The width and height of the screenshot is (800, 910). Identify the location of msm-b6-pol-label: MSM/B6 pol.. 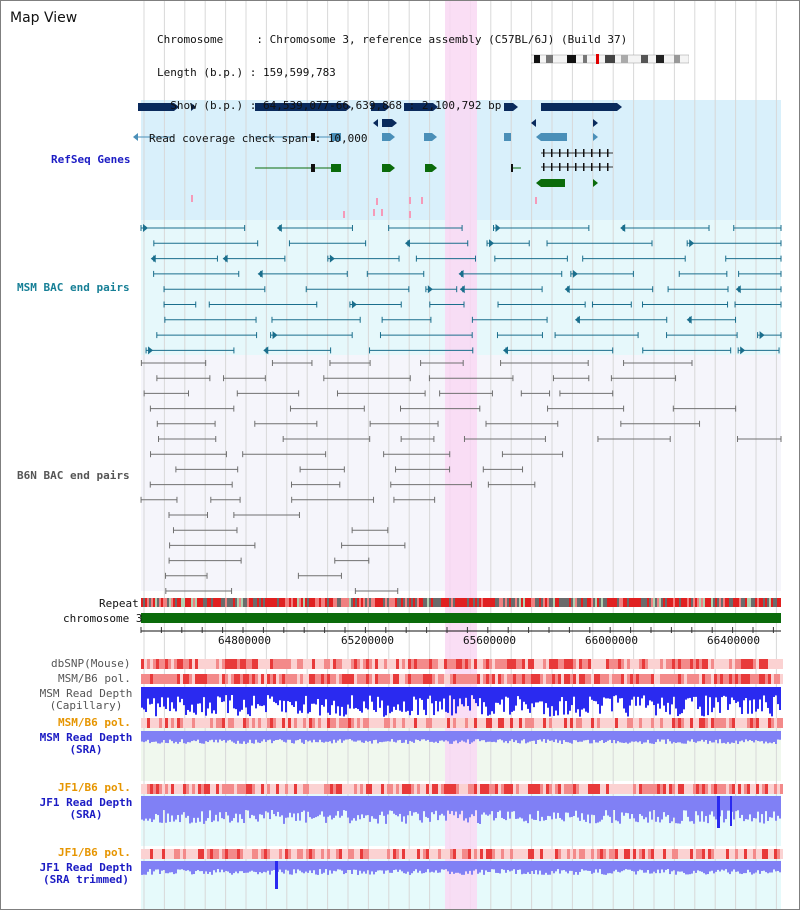
(94, 678).